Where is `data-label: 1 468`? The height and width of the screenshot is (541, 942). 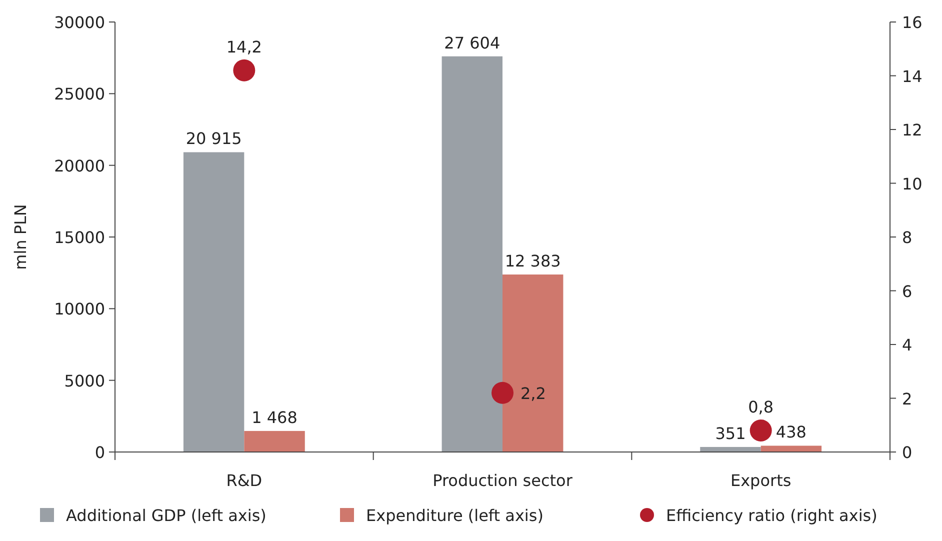 data-label: 1 468 is located at coordinates (275, 417).